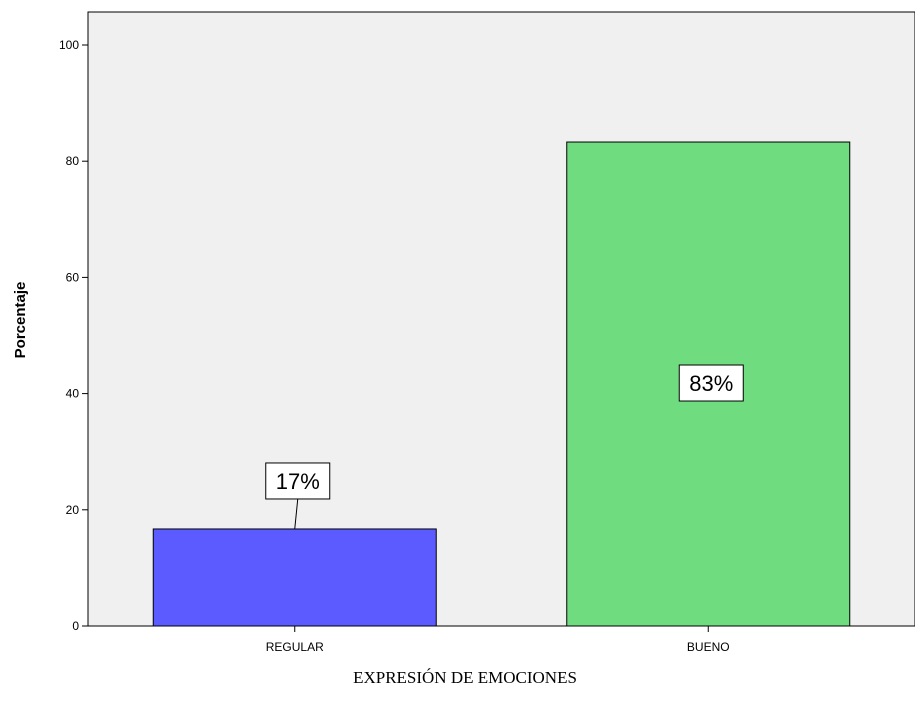 This screenshot has height=710, width=915. What do you see at coordinates (73, 394) in the screenshot?
I see `y-tick-label: 40` at bounding box center [73, 394].